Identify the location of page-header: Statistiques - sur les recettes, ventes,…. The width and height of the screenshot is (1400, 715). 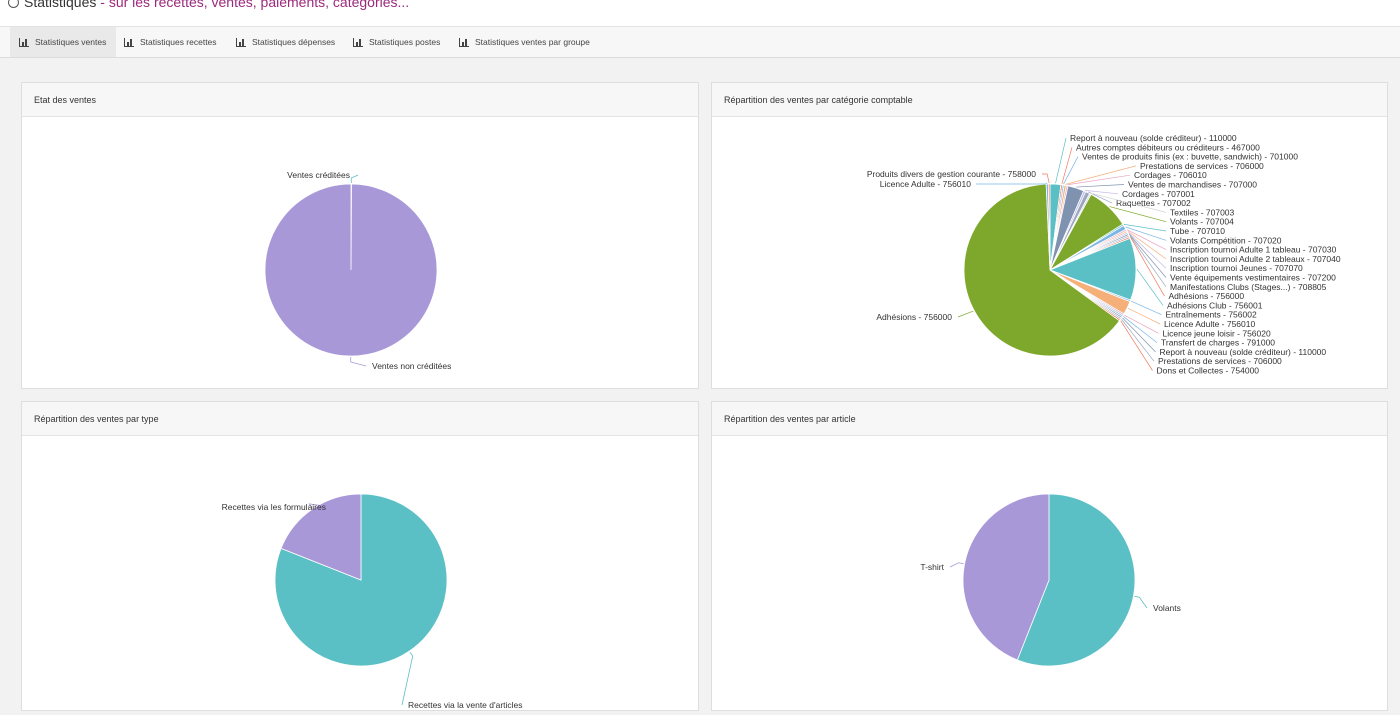
(700, 13).